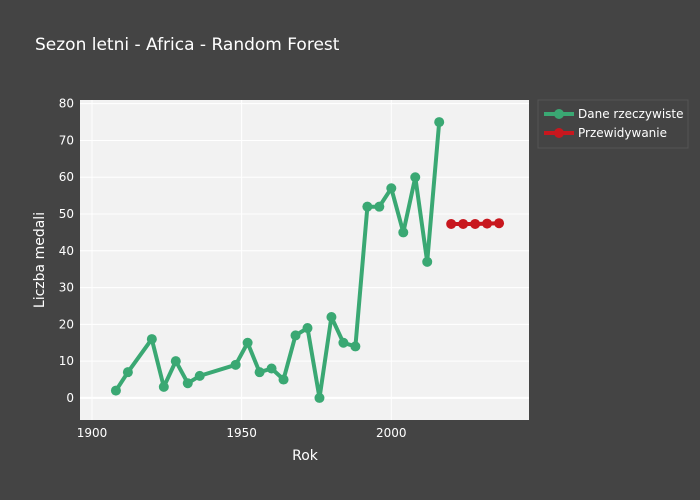 The width and height of the screenshot is (700, 500). I want to click on legend-item: Dane rzeczywiste, so click(614, 114).